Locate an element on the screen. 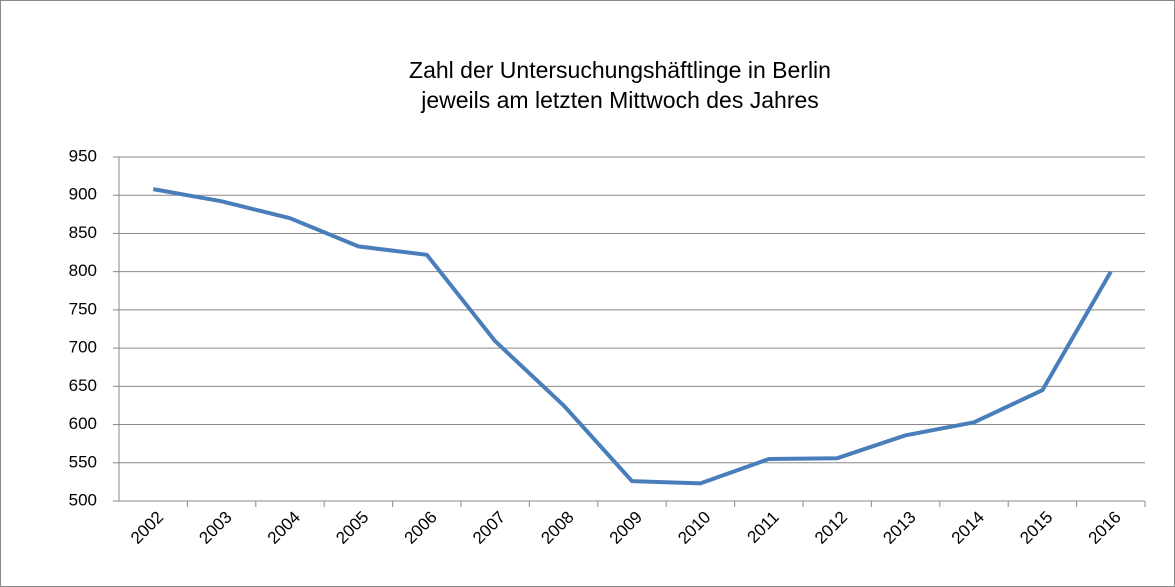  chart-subtitle: jeweils am letzten Mittwoch des Jahres is located at coordinates (619, 100).